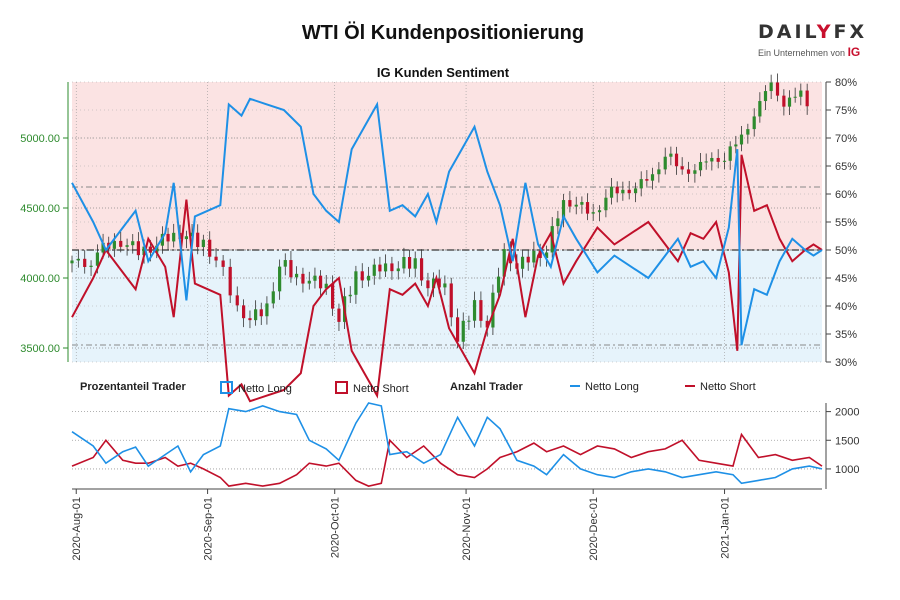 This screenshot has width=900, height=600. What do you see at coordinates (846, 251) in the screenshot?
I see `y-right-tick-label: 50%` at bounding box center [846, 251].